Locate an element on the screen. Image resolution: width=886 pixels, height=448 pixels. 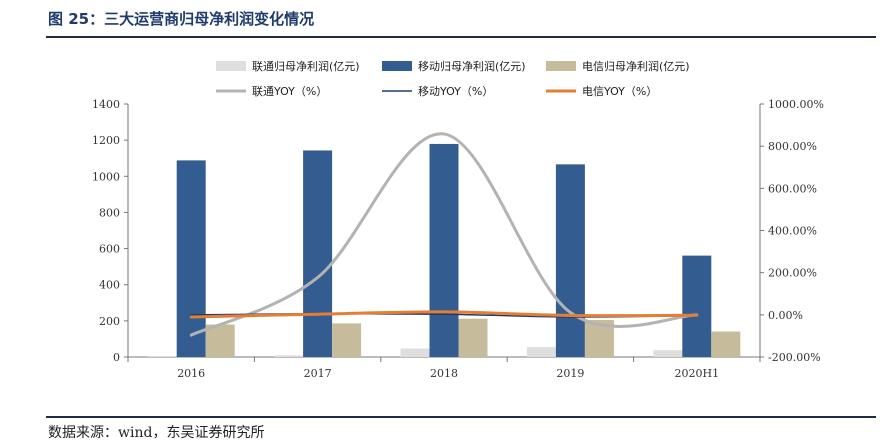
left-axis-tick-label: 1000 is located at coordinates (106, 176).